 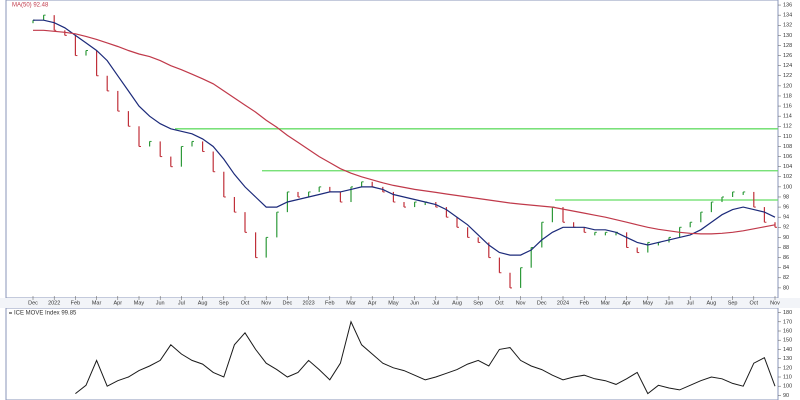 I want to click on y-tick-label: 80, so click(x=786, y=288).